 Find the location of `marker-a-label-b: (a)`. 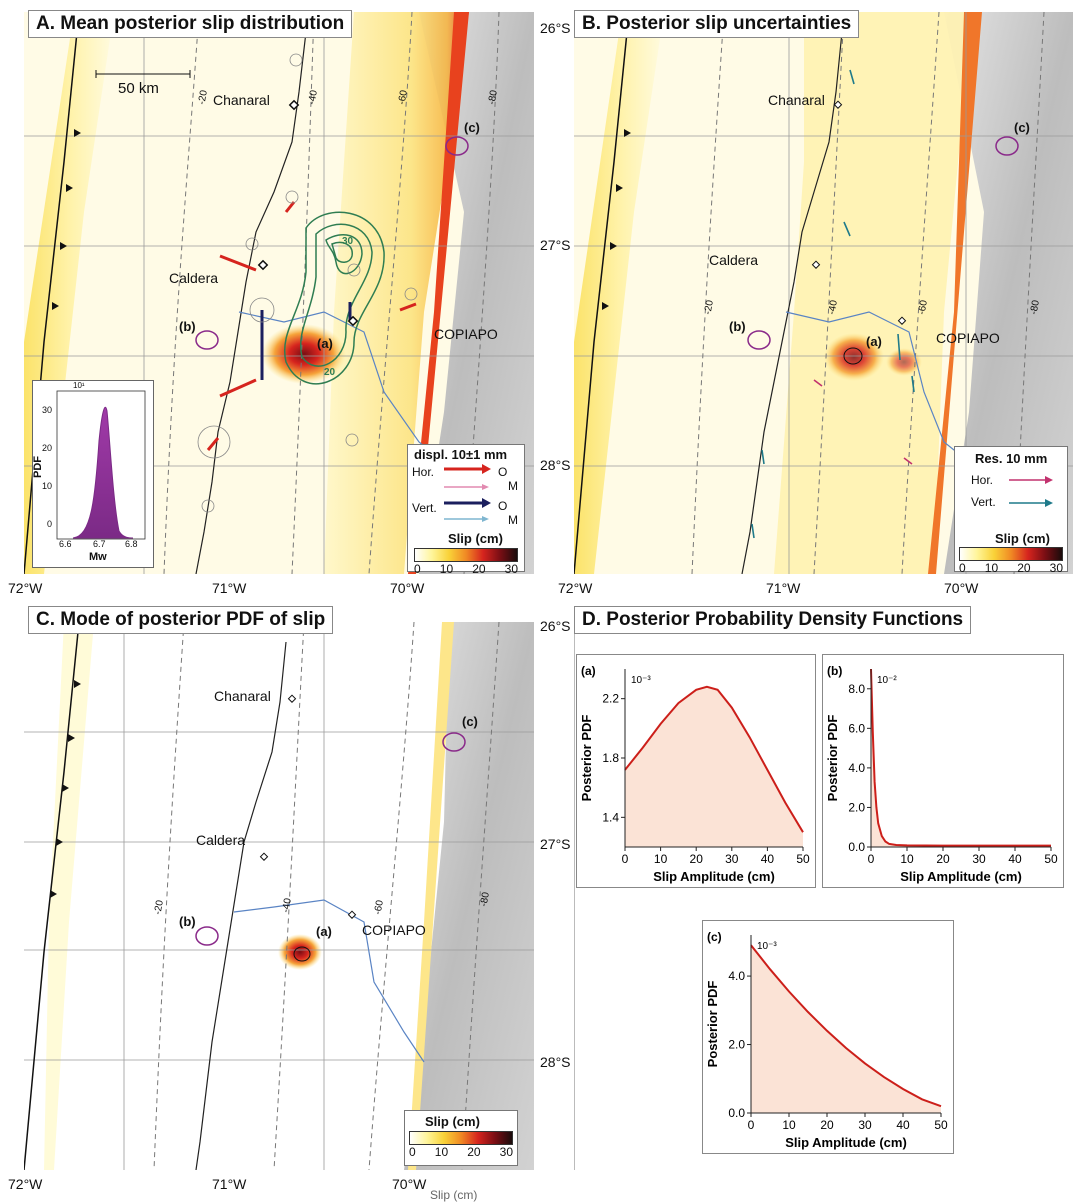

marker-a-label-b: (a) is located at coordinates (874, 341).